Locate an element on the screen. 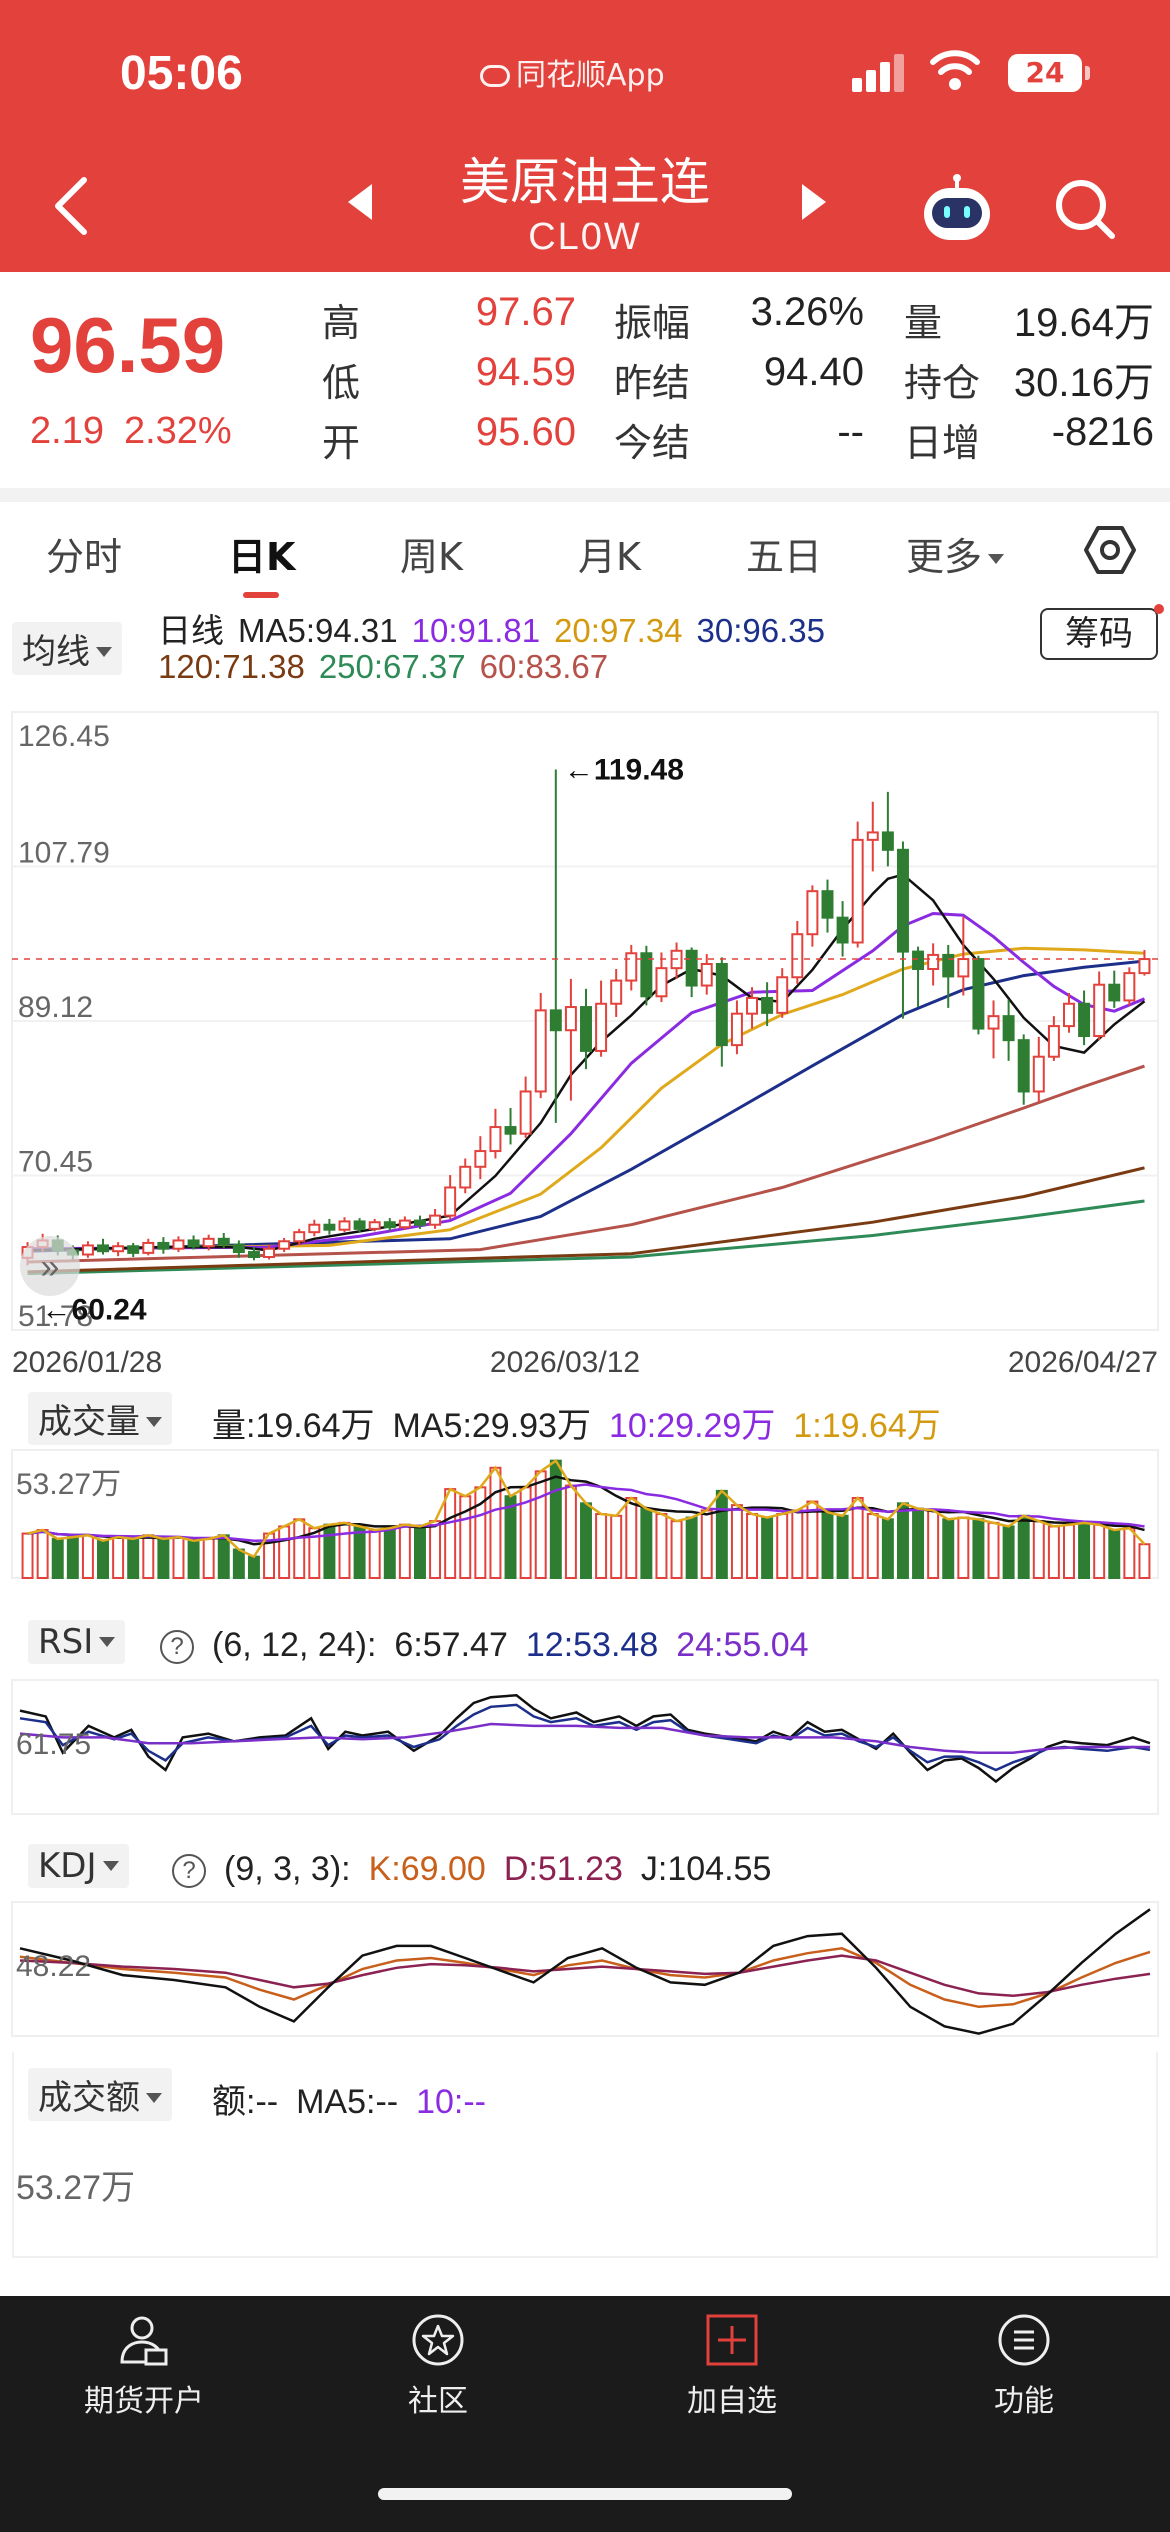  tab-weekly-k: 周K is located at coordinates (431, 557).